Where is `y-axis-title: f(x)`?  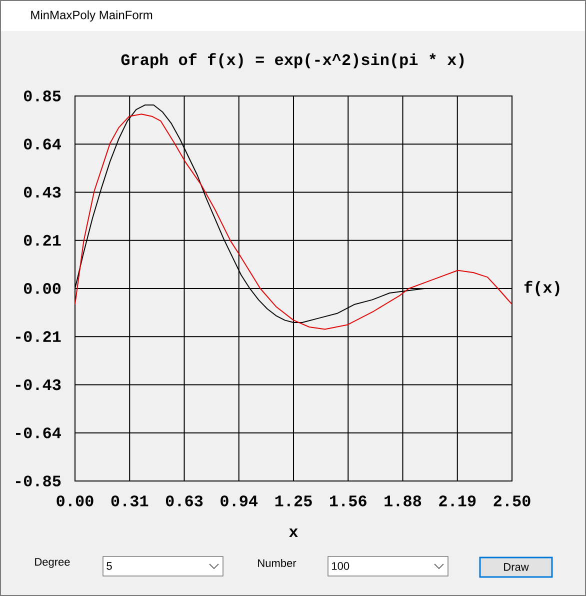
y-axis-title: f(x) is located at coordinates (542, 288).